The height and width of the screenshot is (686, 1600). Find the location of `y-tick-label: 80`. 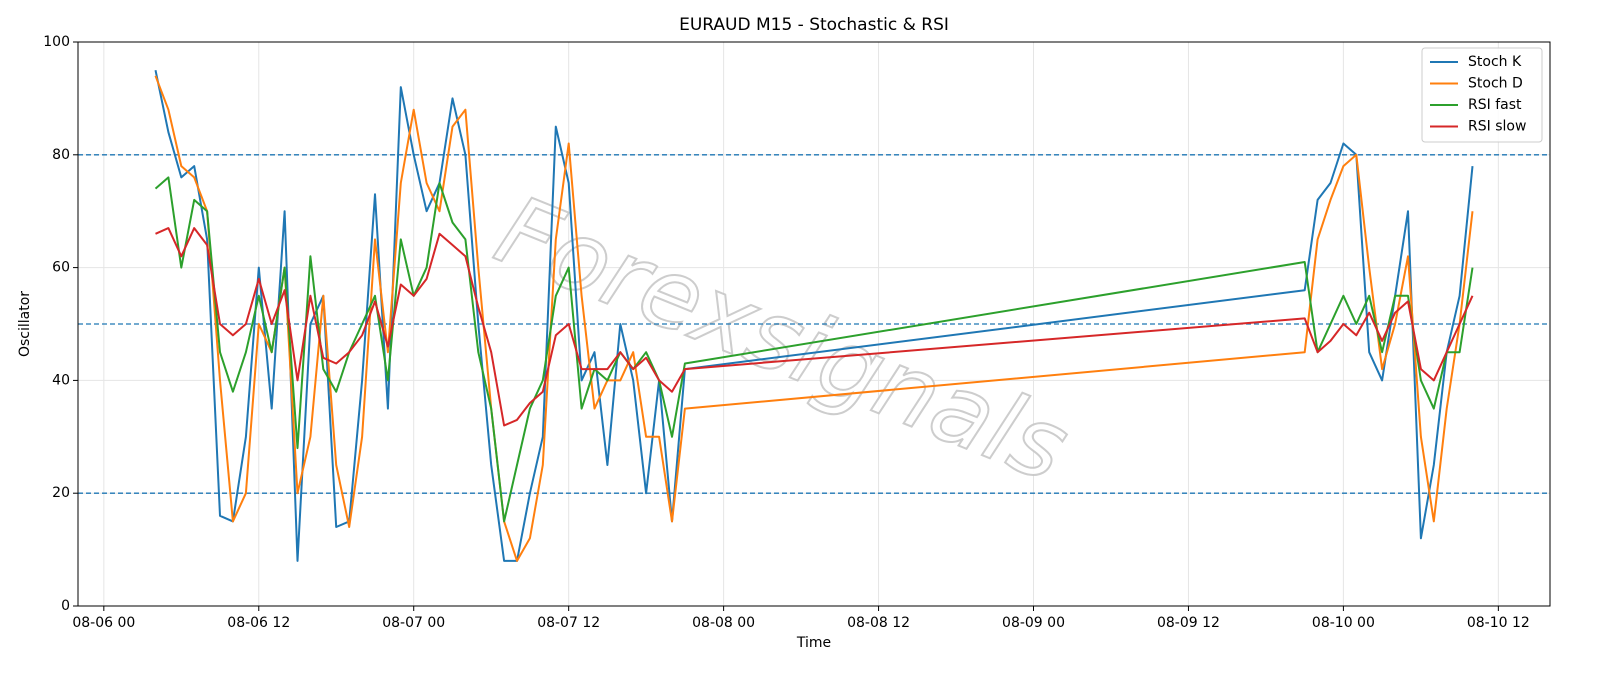

y-tick-label: 80 is located at coordinates (61, 155).